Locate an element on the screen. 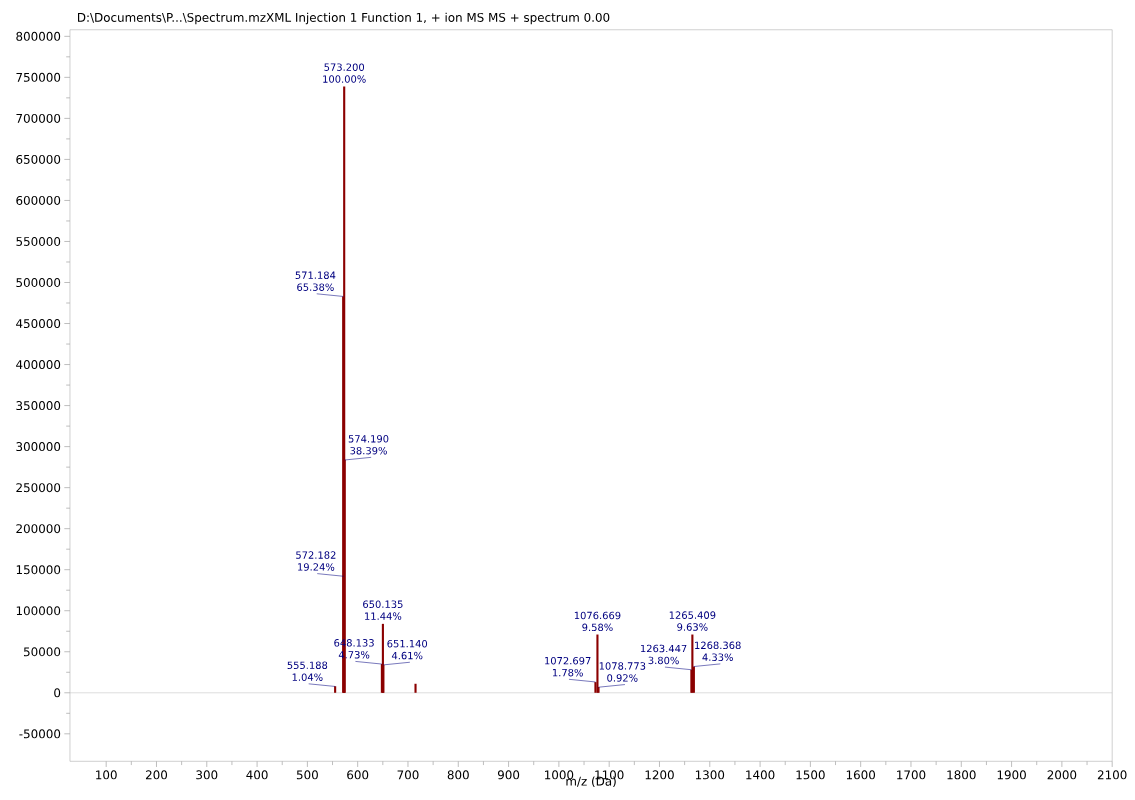 The width and height of the screenshot is (1135, 800). x-tick-label: 2000 is located at coordinates (1062, 775).